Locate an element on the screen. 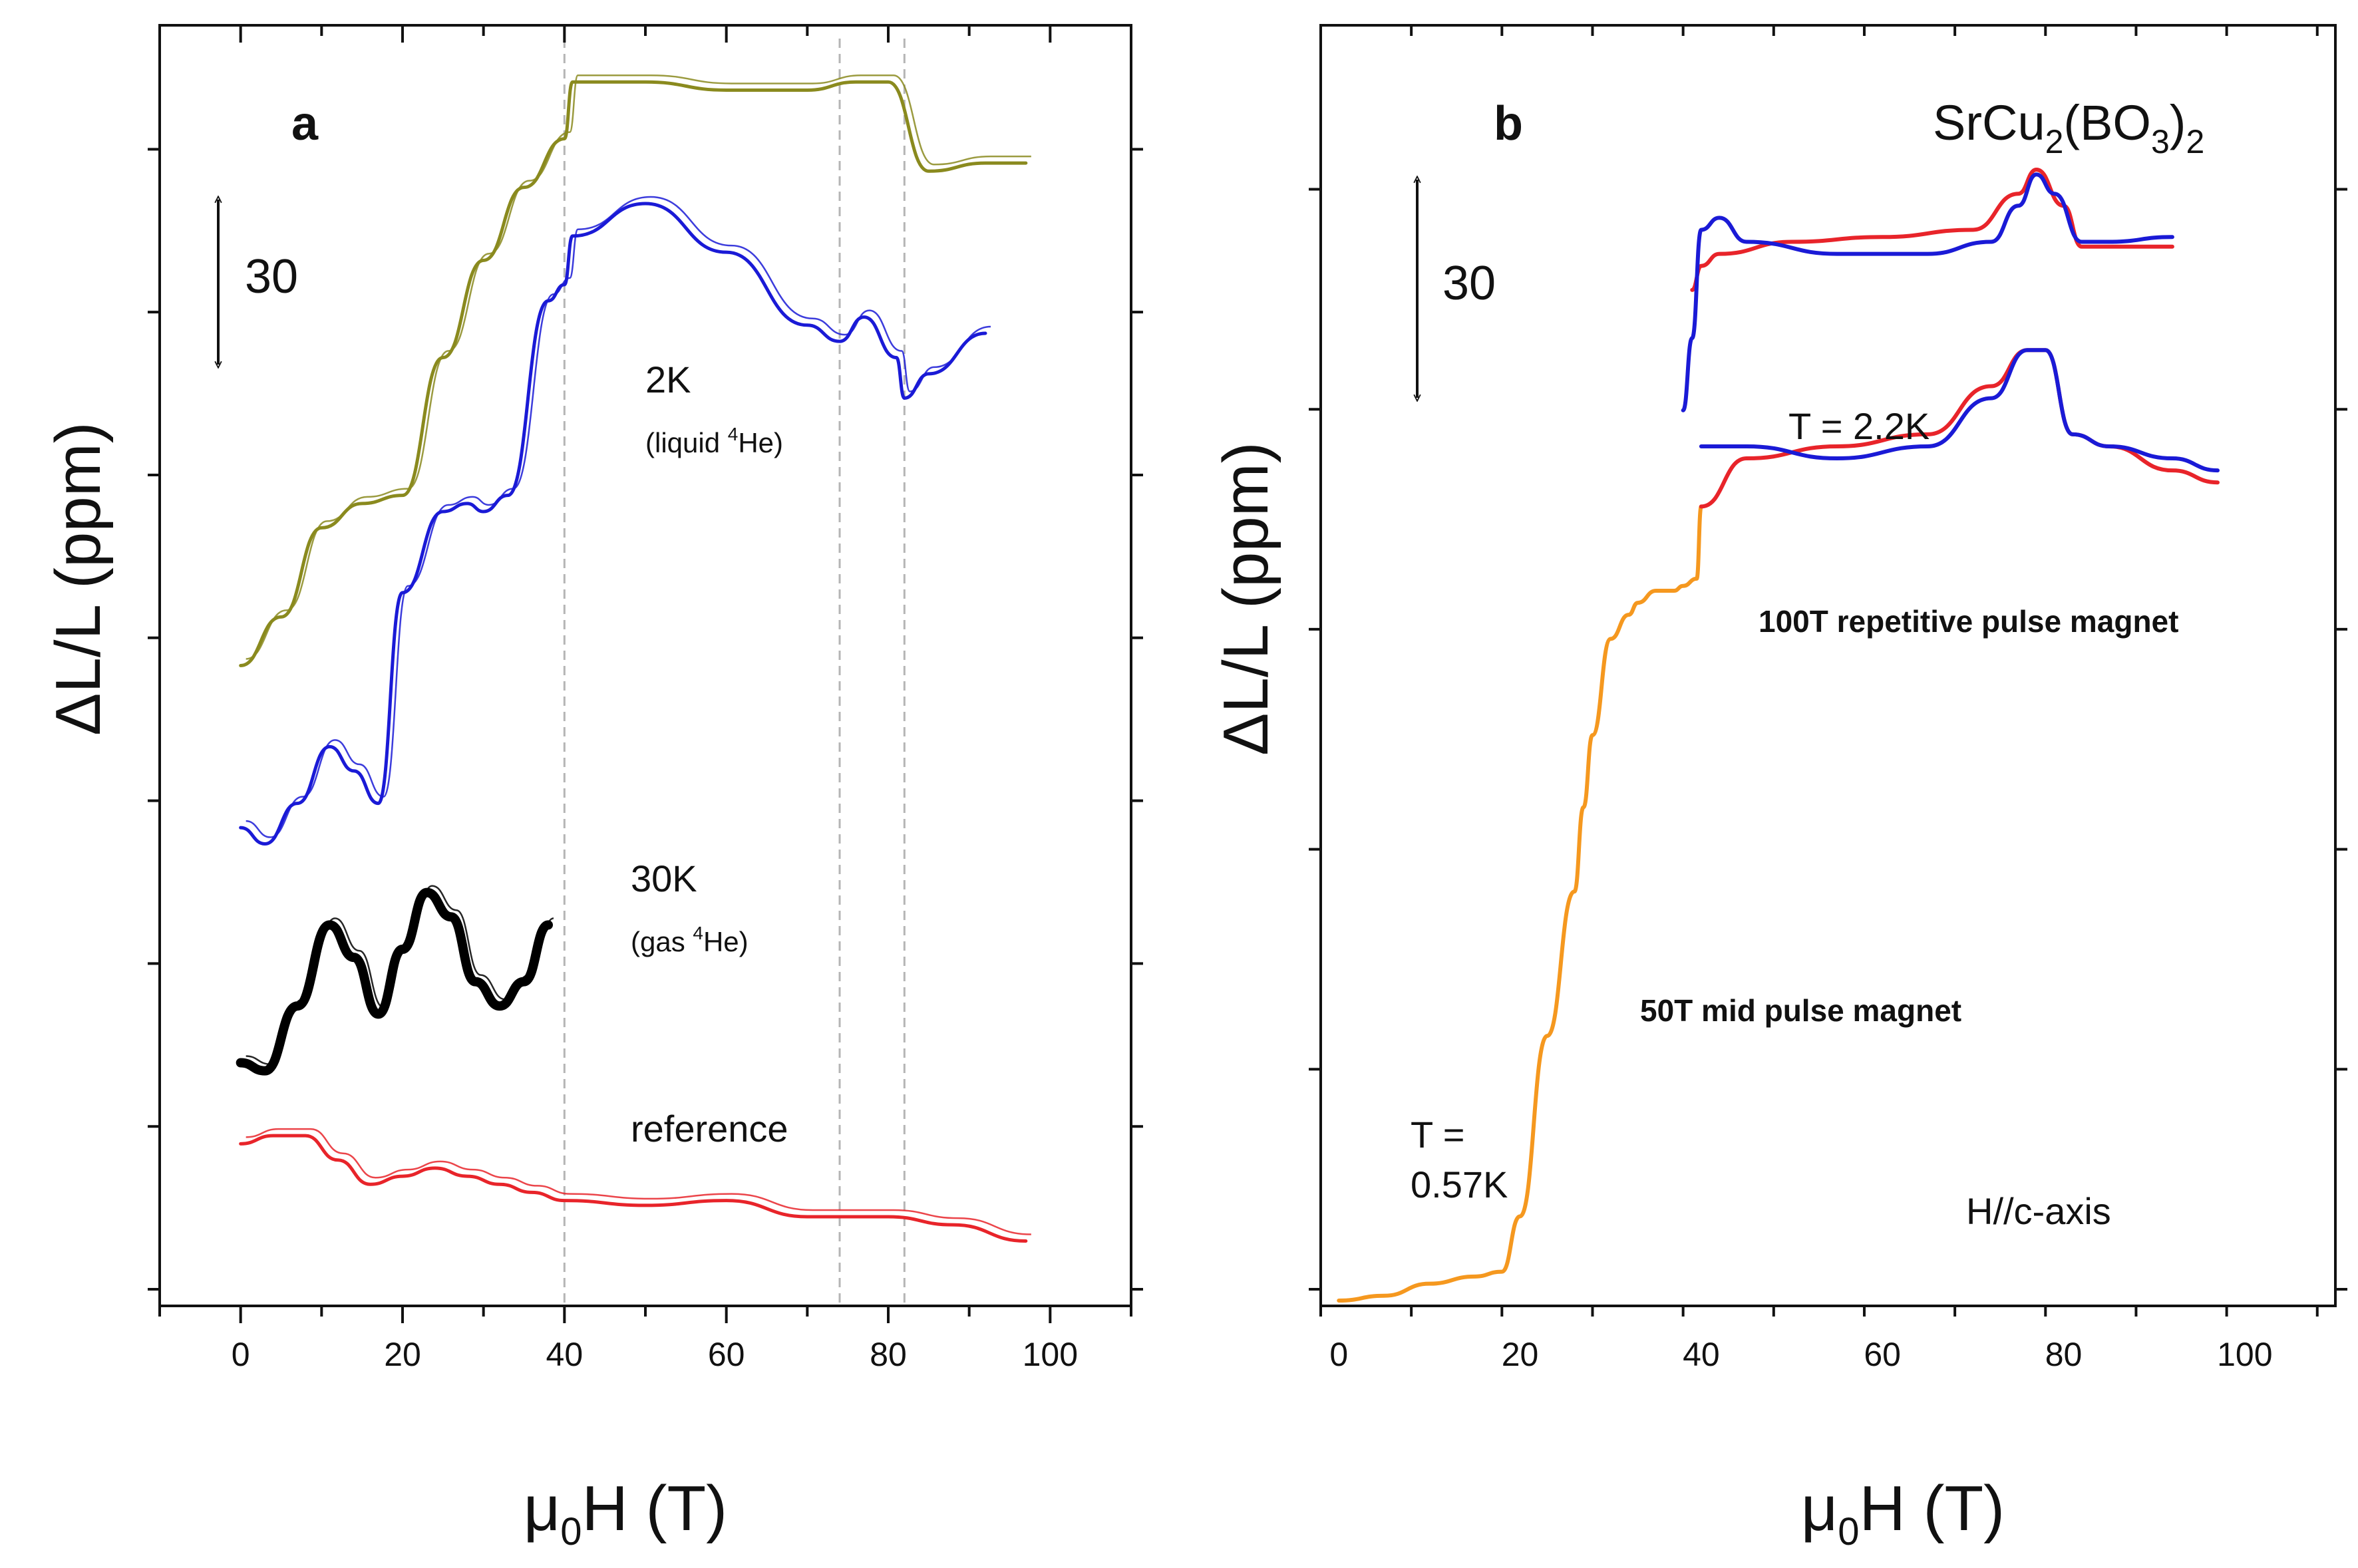 The width and height of the screenshot is (2358, 1568). panel-a-xlabel: μ0H (T) is located at coordinates (625, 1513).